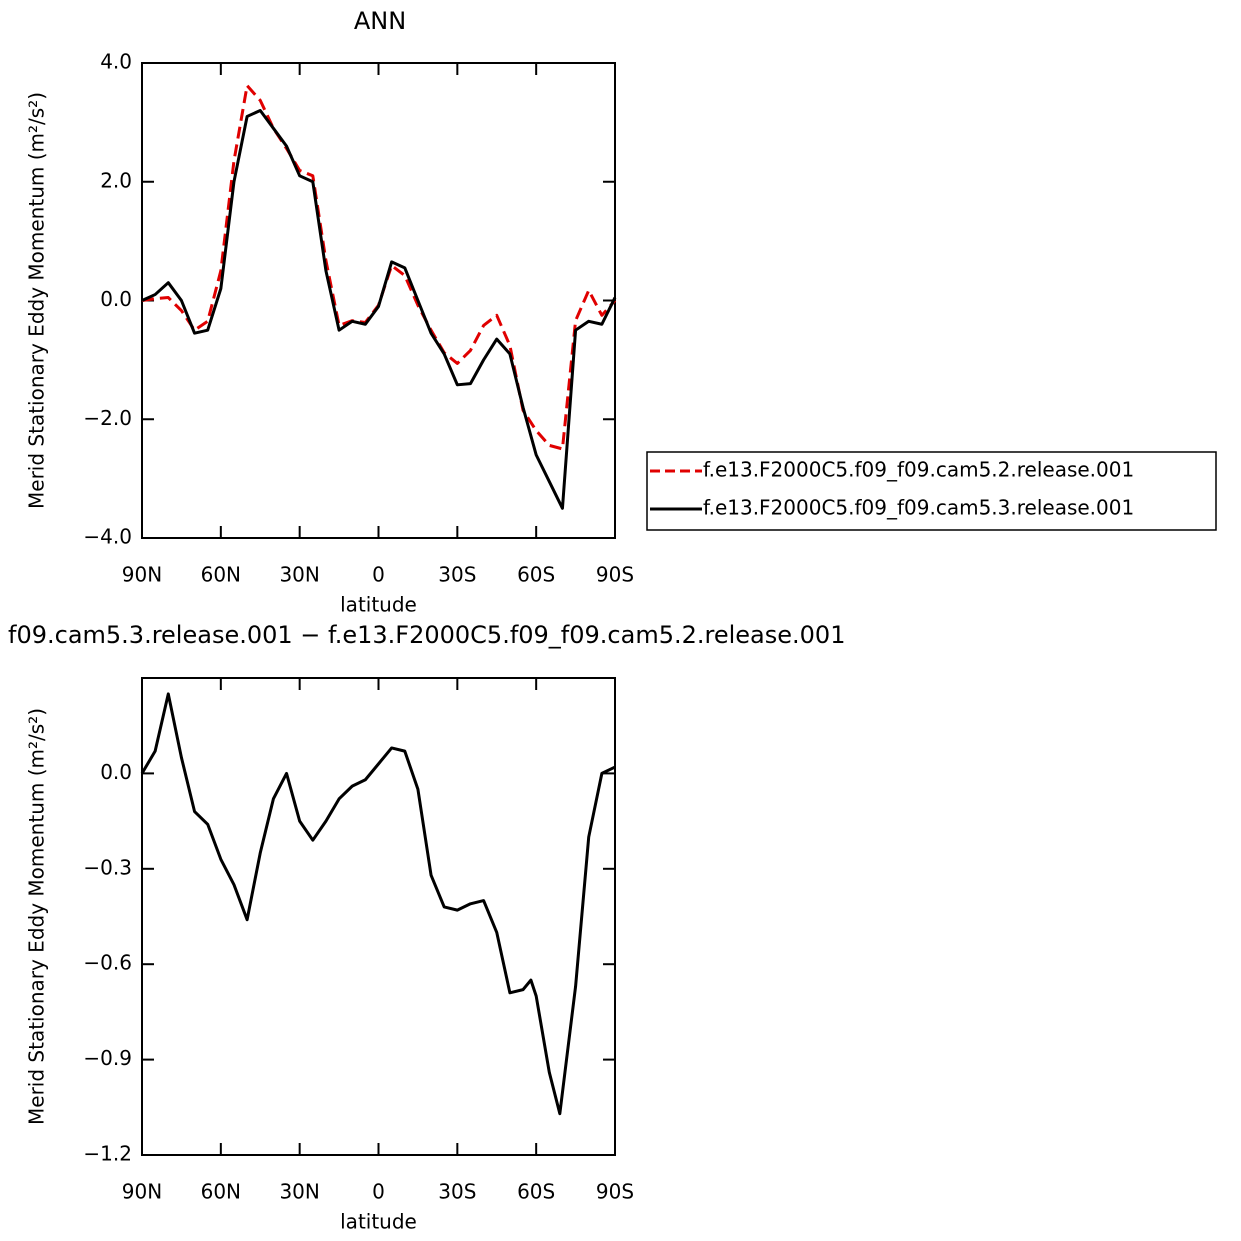  What do you see at coordinates (107, 1058) in the screenshot?
I see `y-tick-label: −0.9` at bounding box center [107, 1058].